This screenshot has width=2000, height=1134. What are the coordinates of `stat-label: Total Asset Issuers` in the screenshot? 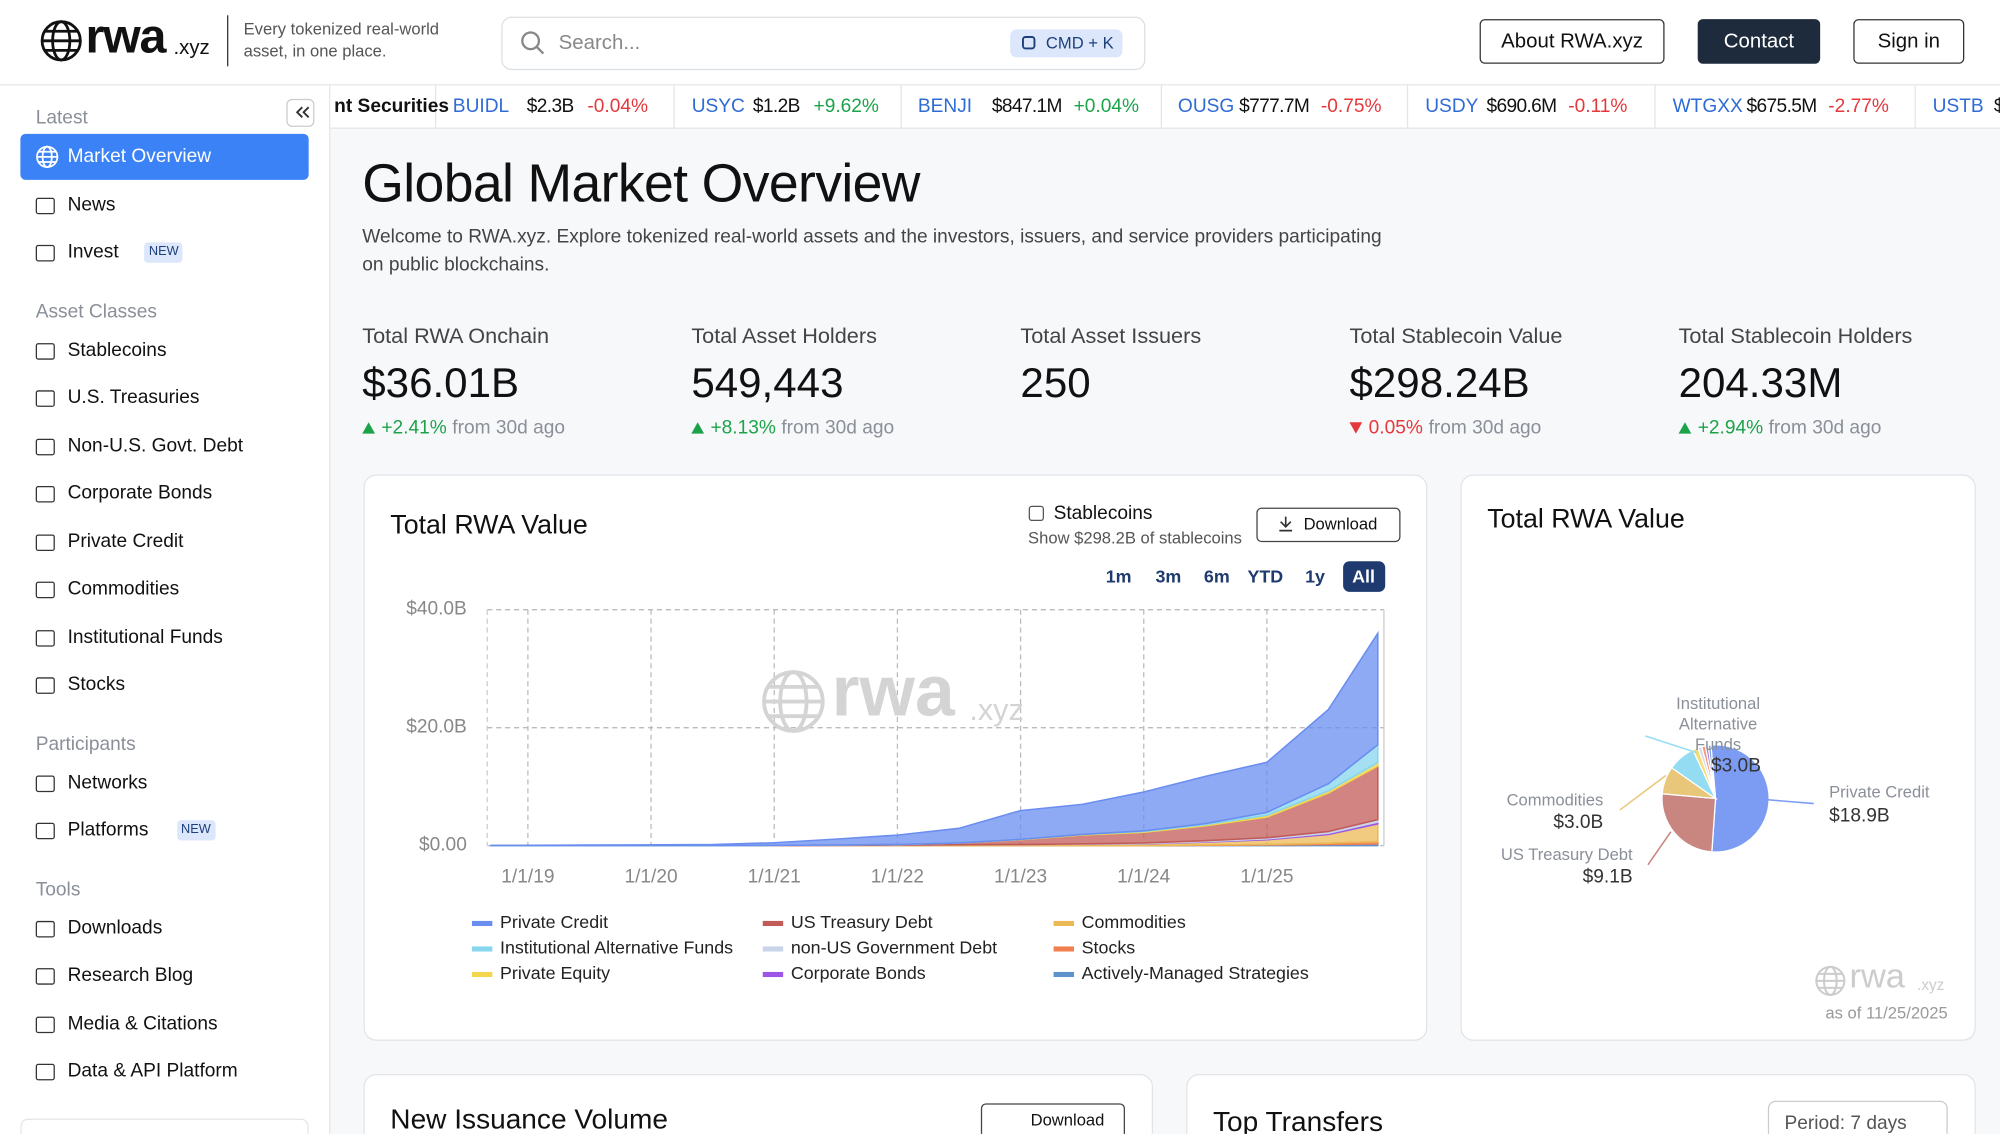 It's located at (1111, 335).